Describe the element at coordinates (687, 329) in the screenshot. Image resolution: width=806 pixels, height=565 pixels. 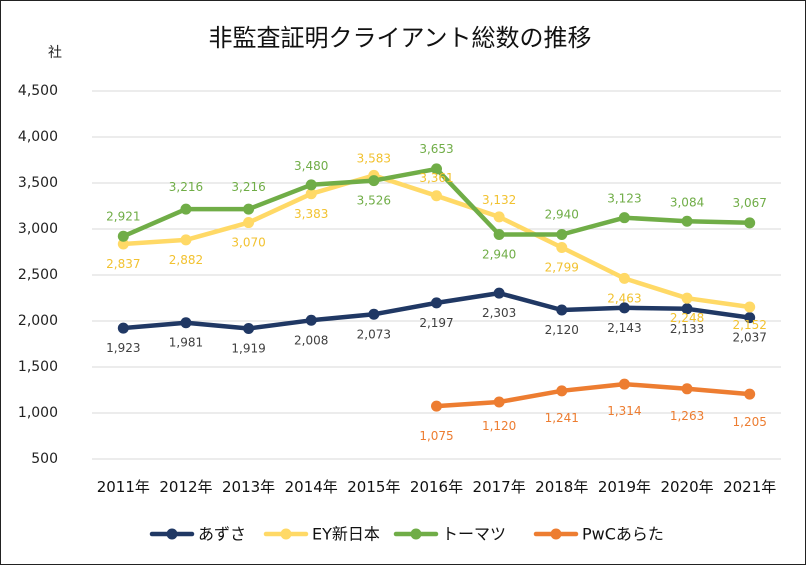
I see `data-label: 2,133` at that location.